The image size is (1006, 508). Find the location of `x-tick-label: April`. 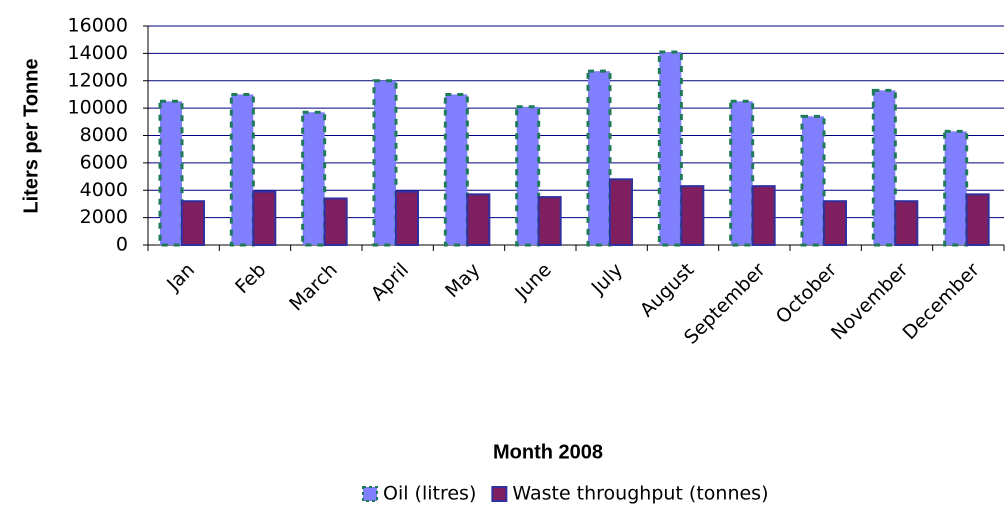

x-tick-label: April is located at coordinates (390, 282).